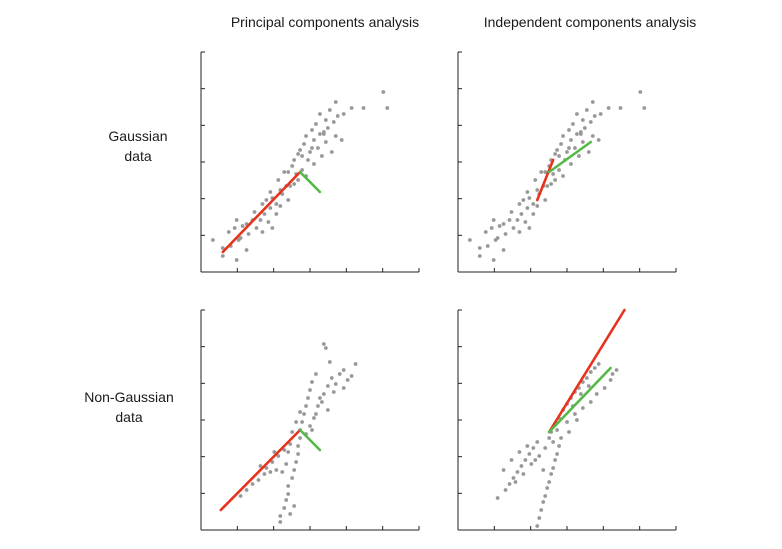 Image resolution: width=782 pixels, height=549 pixels. What do you see at coordinates (129, 397) in the screenshot?
I see `row-label-non-gaussian-line1: Non-Gaussian` at bounding box center [129, 397].